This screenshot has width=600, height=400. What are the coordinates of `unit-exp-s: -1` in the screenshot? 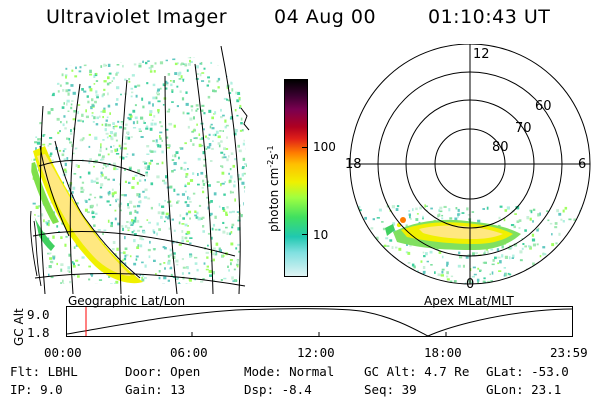 It's located at (270, 149).